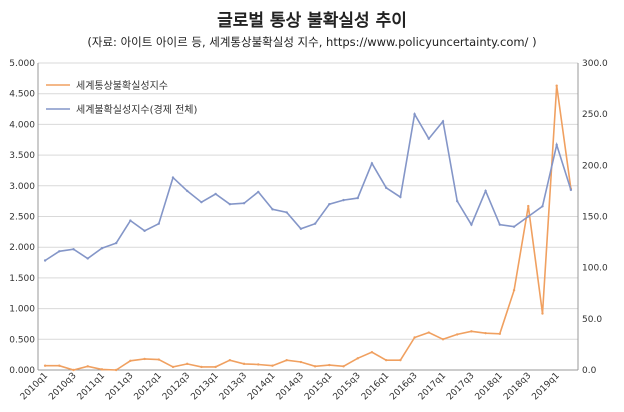  Describe the element at coordinates (119, 386) in the screenshot. I see `x-tick-label: 2011q3` at that location.